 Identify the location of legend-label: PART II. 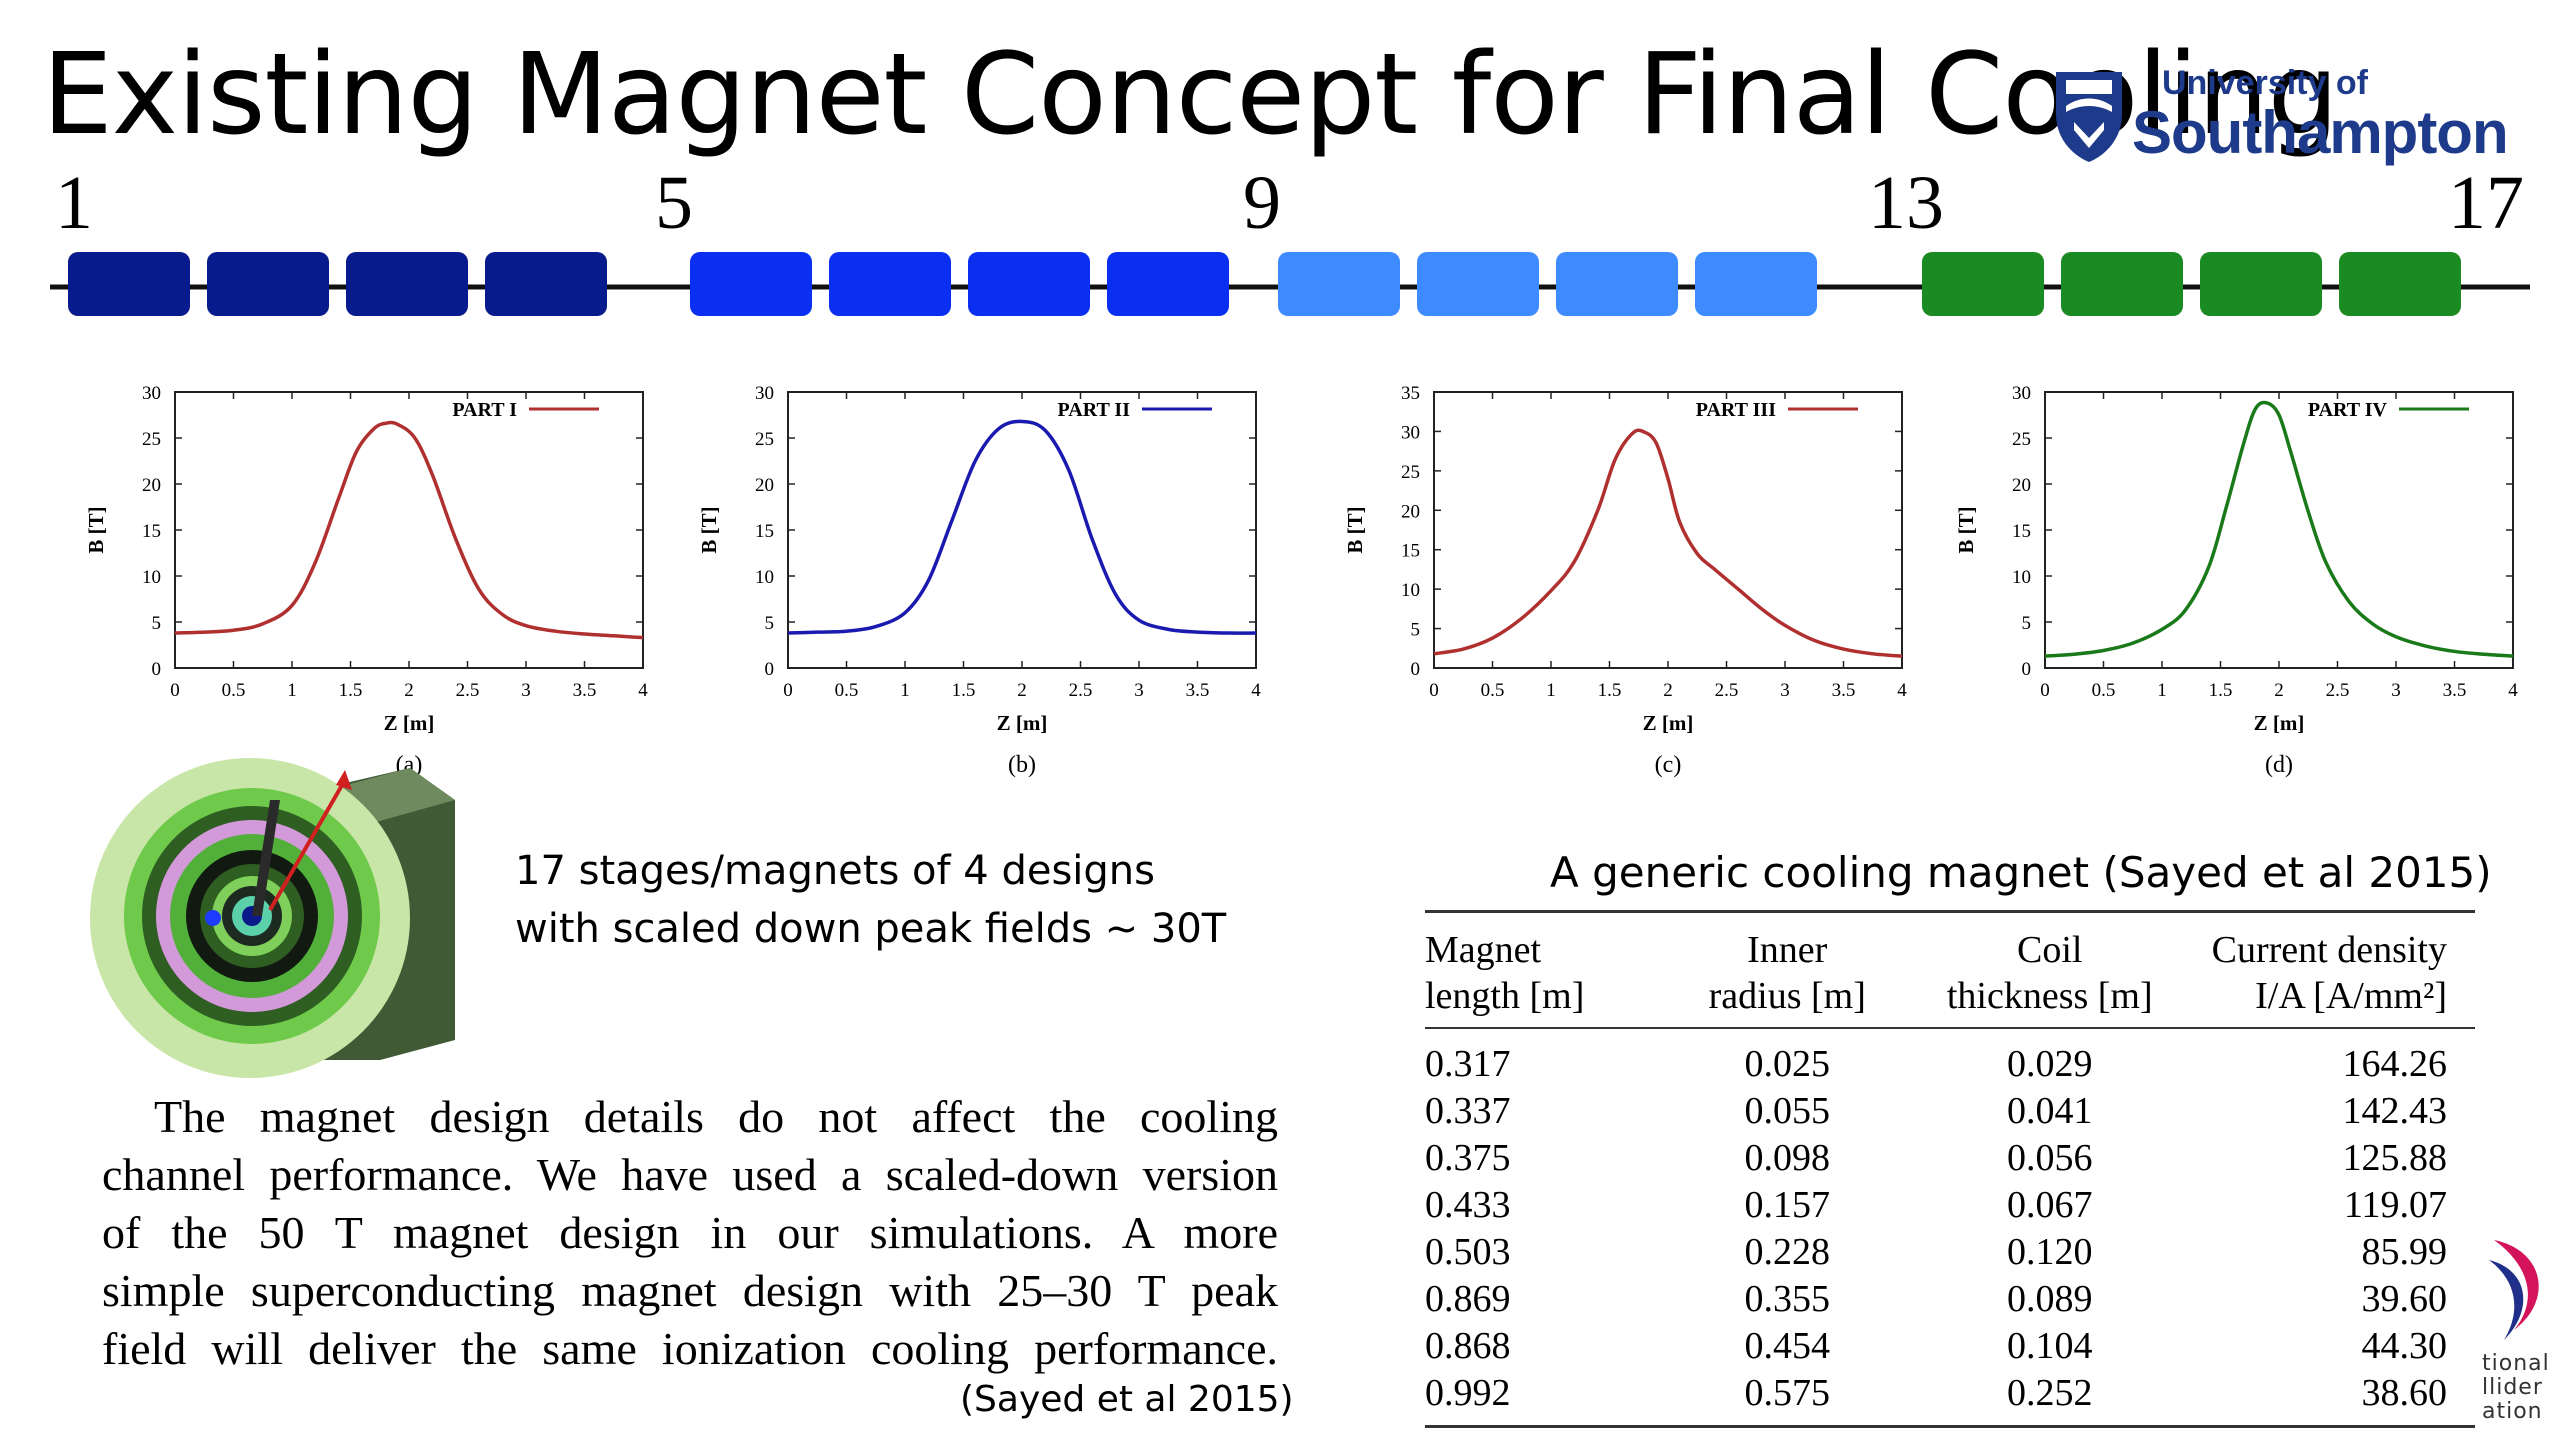
(1094, 410).